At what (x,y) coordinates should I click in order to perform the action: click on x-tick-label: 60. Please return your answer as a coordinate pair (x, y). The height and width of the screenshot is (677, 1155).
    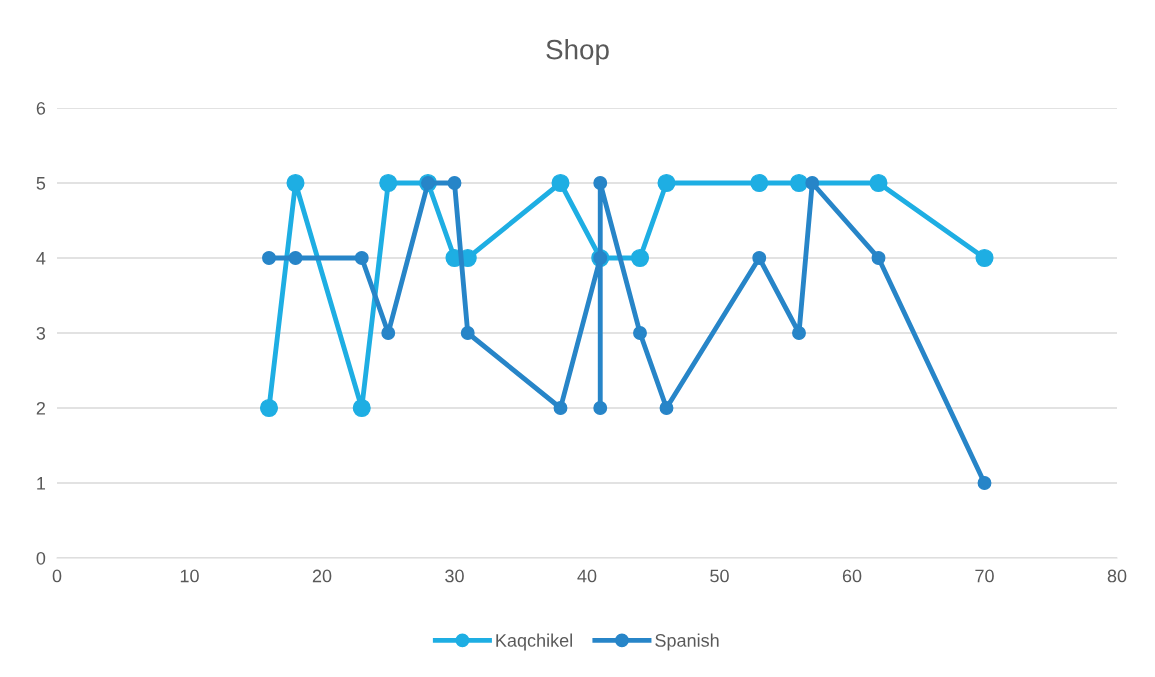
    Looking at the image, I should click on (852, 576).